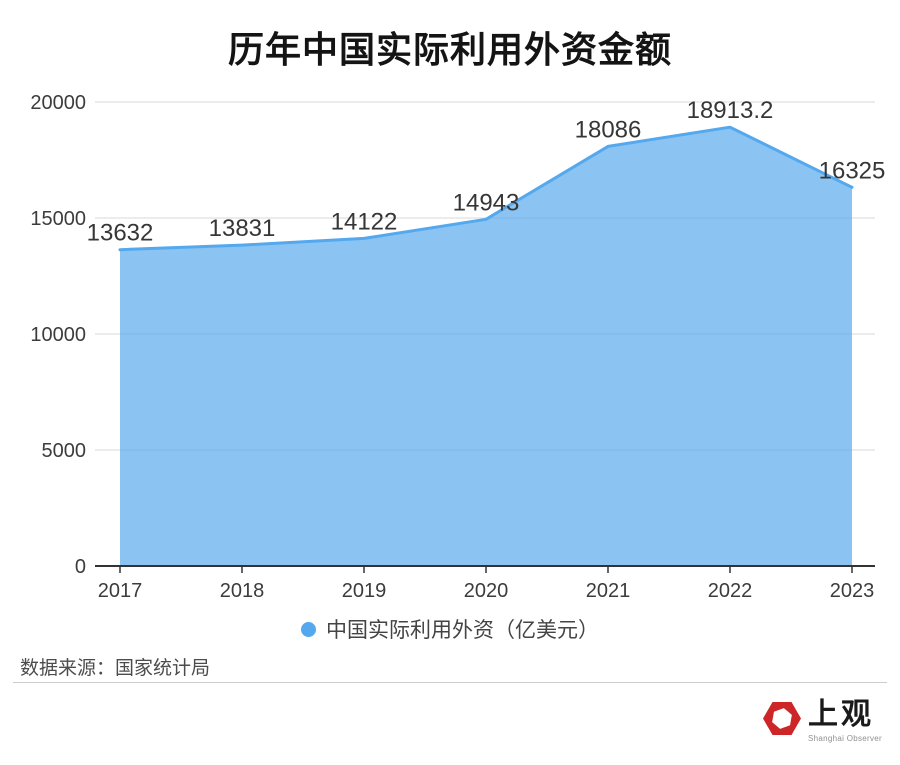 The height and width of the screenshot is (765, 900). What do you see at coordinates (80, 567) in the screenshot?
I see `y-axis-label: 0` at bounding box center [80, 567].